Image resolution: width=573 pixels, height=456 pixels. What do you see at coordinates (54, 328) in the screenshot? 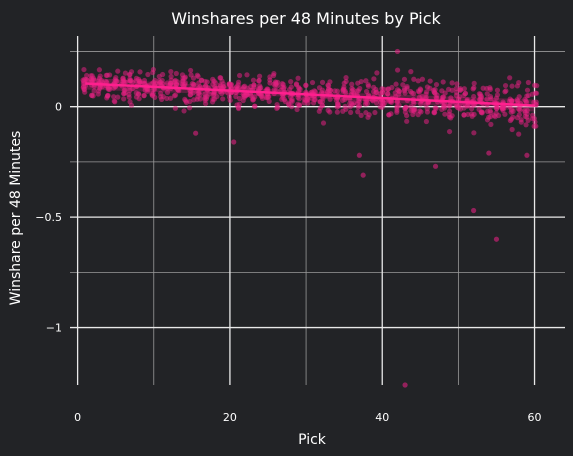
I see `y-tick-label: −1` at bounding box center [54, 328].